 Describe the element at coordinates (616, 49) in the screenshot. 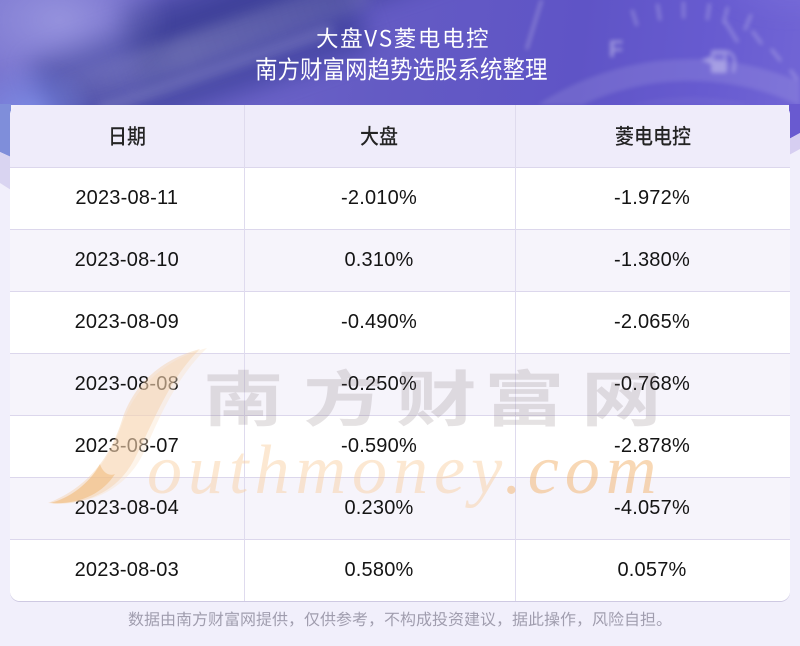

I see `svg-text: F` at that location.